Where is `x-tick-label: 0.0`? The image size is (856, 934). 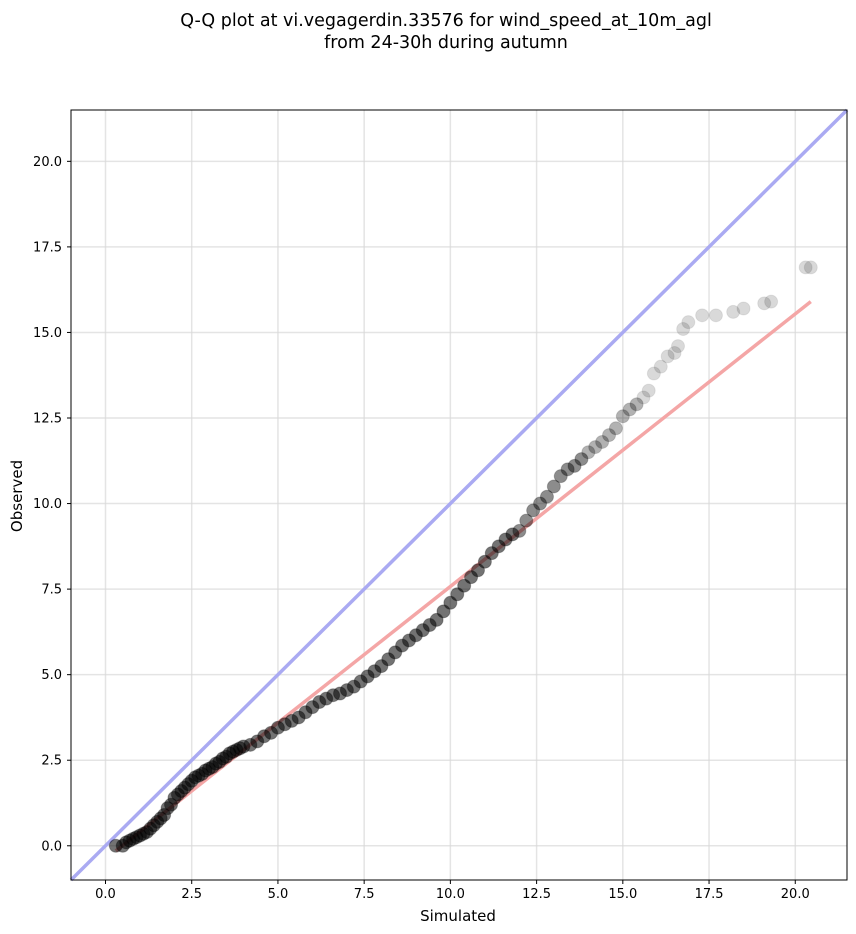 x-tick-label: 0.0 is located at coordinates (105, 894).